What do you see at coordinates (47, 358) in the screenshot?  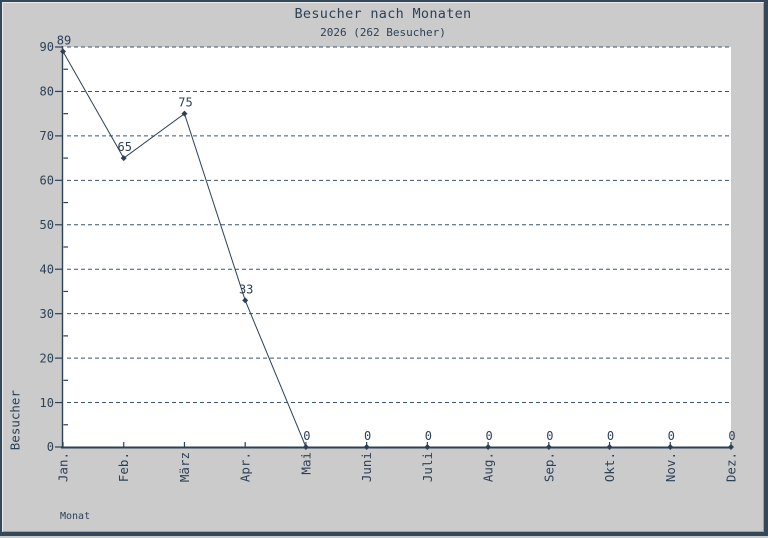 I see `y-tick-label: 20` at bounding box center [47, 358].